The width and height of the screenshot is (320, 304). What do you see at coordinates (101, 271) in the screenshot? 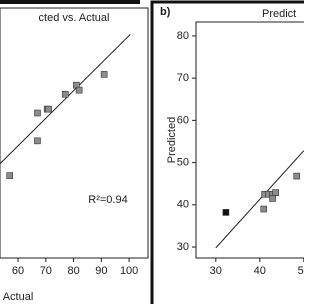
I see `x-tick-label: 90` at bounding box center [101, 271].